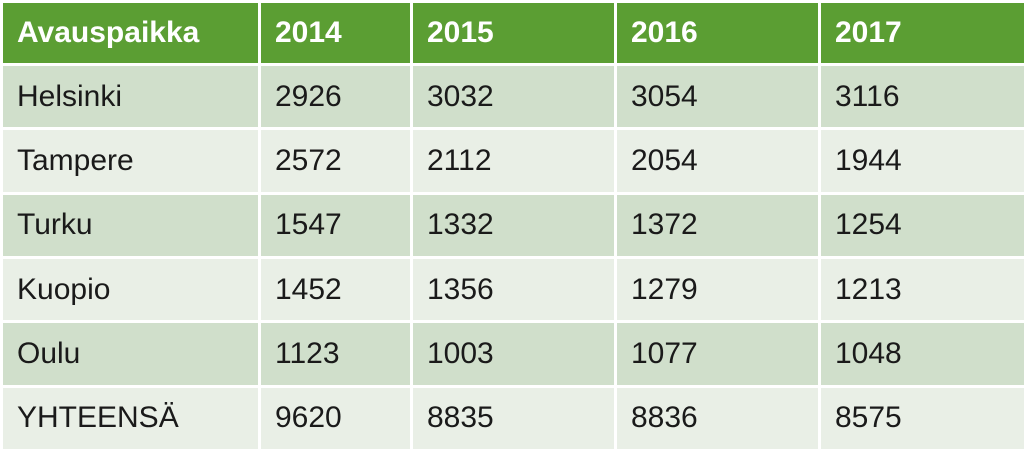 The image size is (1024, 452). What do you see at coordinates (921, 354) in the screenshot?
I see `cell: 1048` at bounding box center [921, 354].